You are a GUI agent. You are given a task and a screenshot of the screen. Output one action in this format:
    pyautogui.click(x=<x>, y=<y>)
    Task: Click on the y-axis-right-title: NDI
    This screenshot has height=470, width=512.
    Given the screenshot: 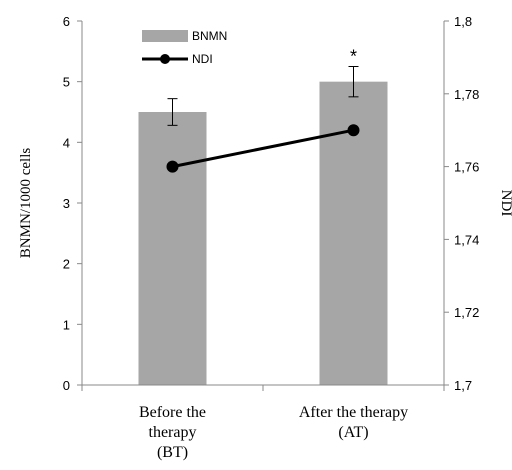 What is the action you would take?
    pyautogui.click(x=505, y=203)
    